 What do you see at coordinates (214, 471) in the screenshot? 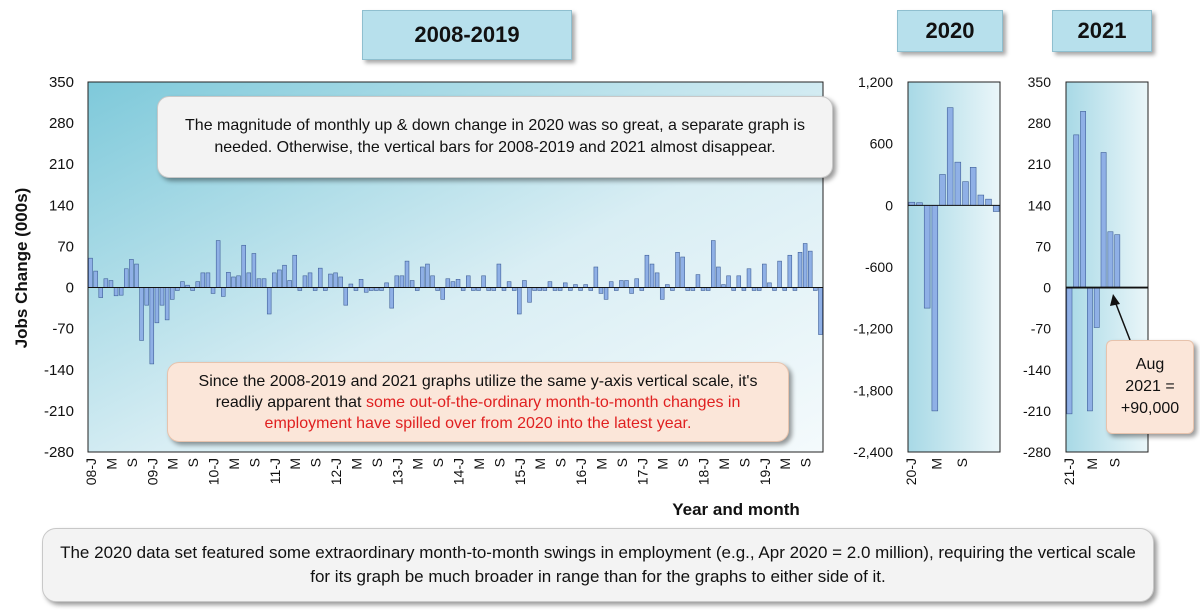
I see `x-tick-label: 10-J` at bounding box center [214, 471].